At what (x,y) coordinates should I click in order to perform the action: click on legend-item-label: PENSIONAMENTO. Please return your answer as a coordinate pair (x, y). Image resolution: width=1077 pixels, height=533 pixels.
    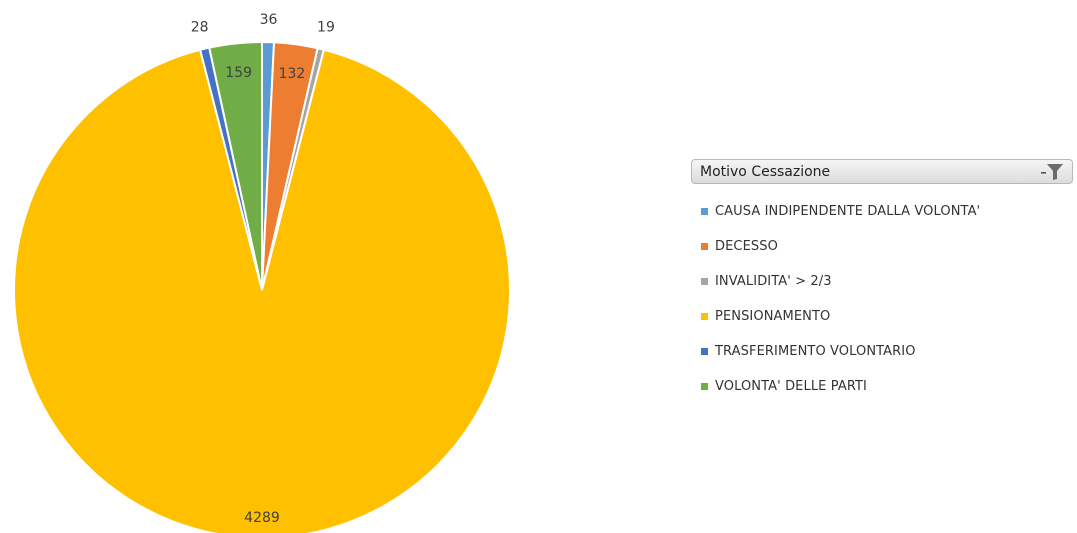
    Looking at the image, I should click on (773, 316).